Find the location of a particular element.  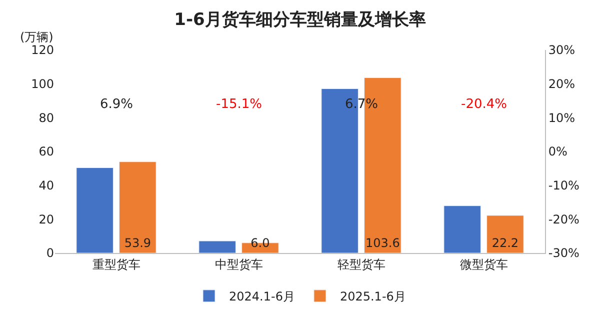

legend-label: 2024.1-6月 is located at coordinates (262, 297).